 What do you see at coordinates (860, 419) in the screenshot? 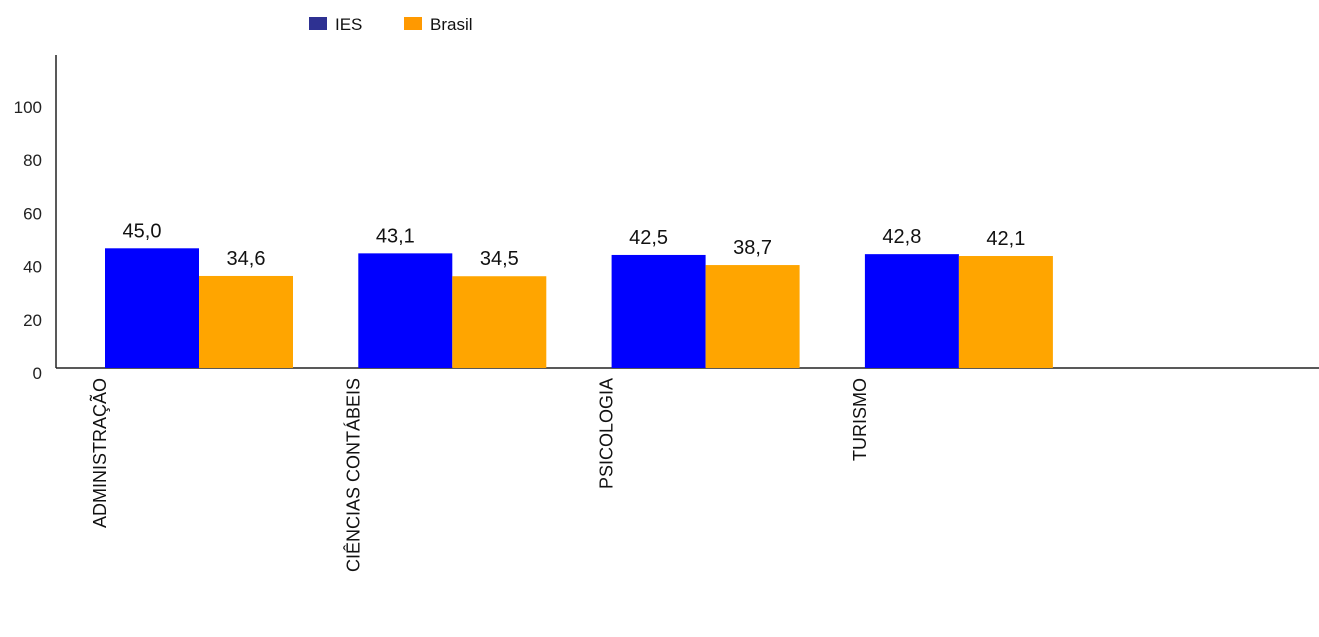
I see `category-label: TURISMO` at bounding box center [860, 419].